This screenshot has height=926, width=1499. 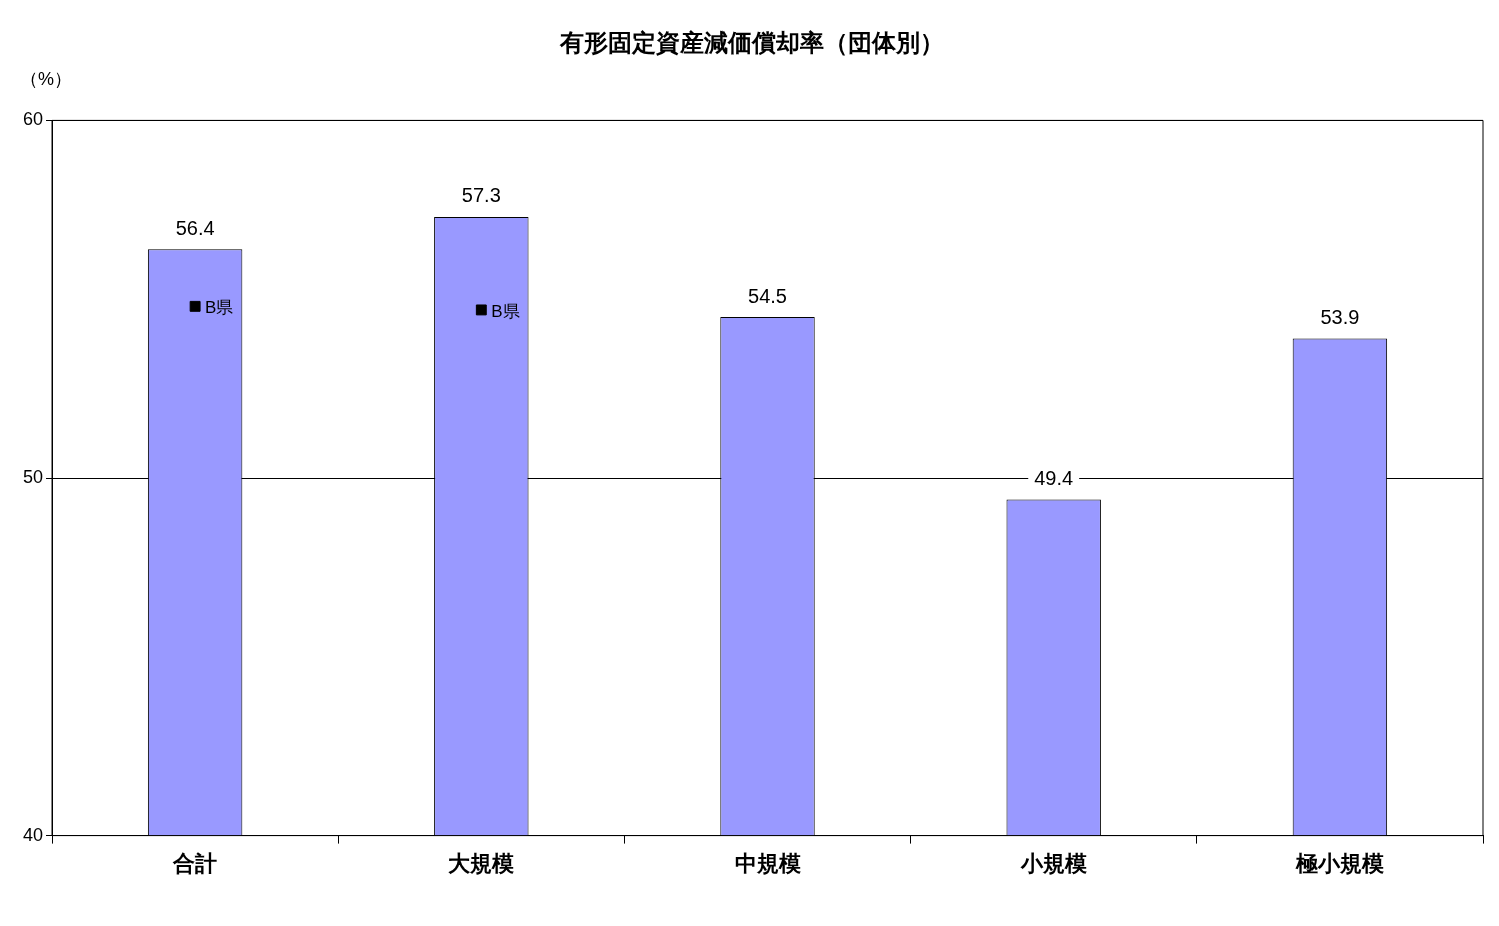 What do you see at coordinates (505, 311) in the screenshot?
I see `text: B県` at bounding box center [505, 311].